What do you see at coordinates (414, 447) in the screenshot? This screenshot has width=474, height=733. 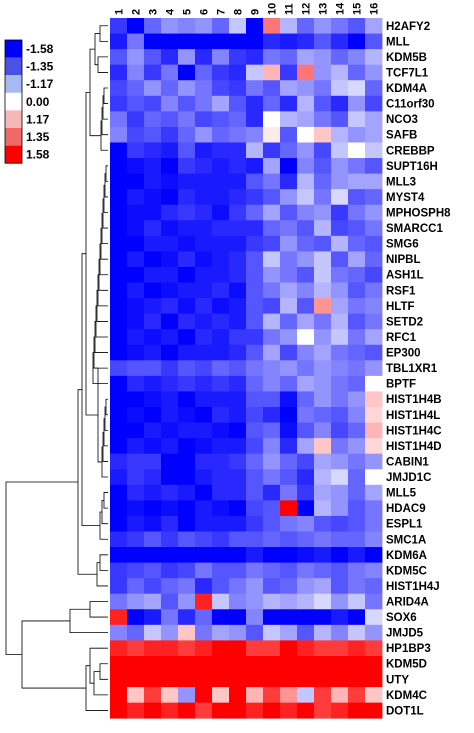 I see `row-label-hist1h4d: HIST1H4D` at bounding box center [414, 447].